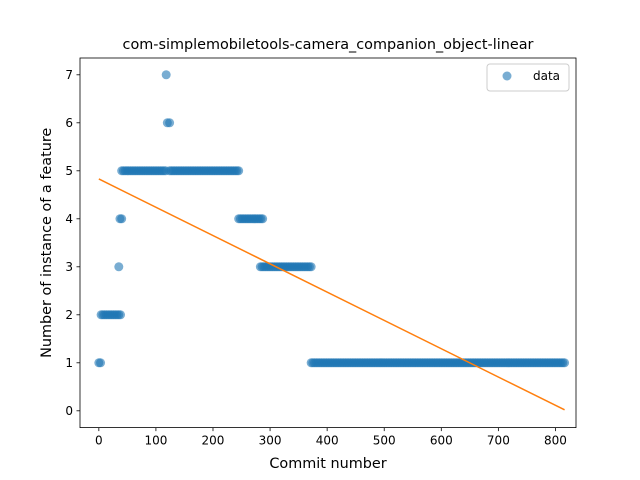 This screenshot has height=480, width=640. I want to click on x-tick-label: 400, so click(327, 441).